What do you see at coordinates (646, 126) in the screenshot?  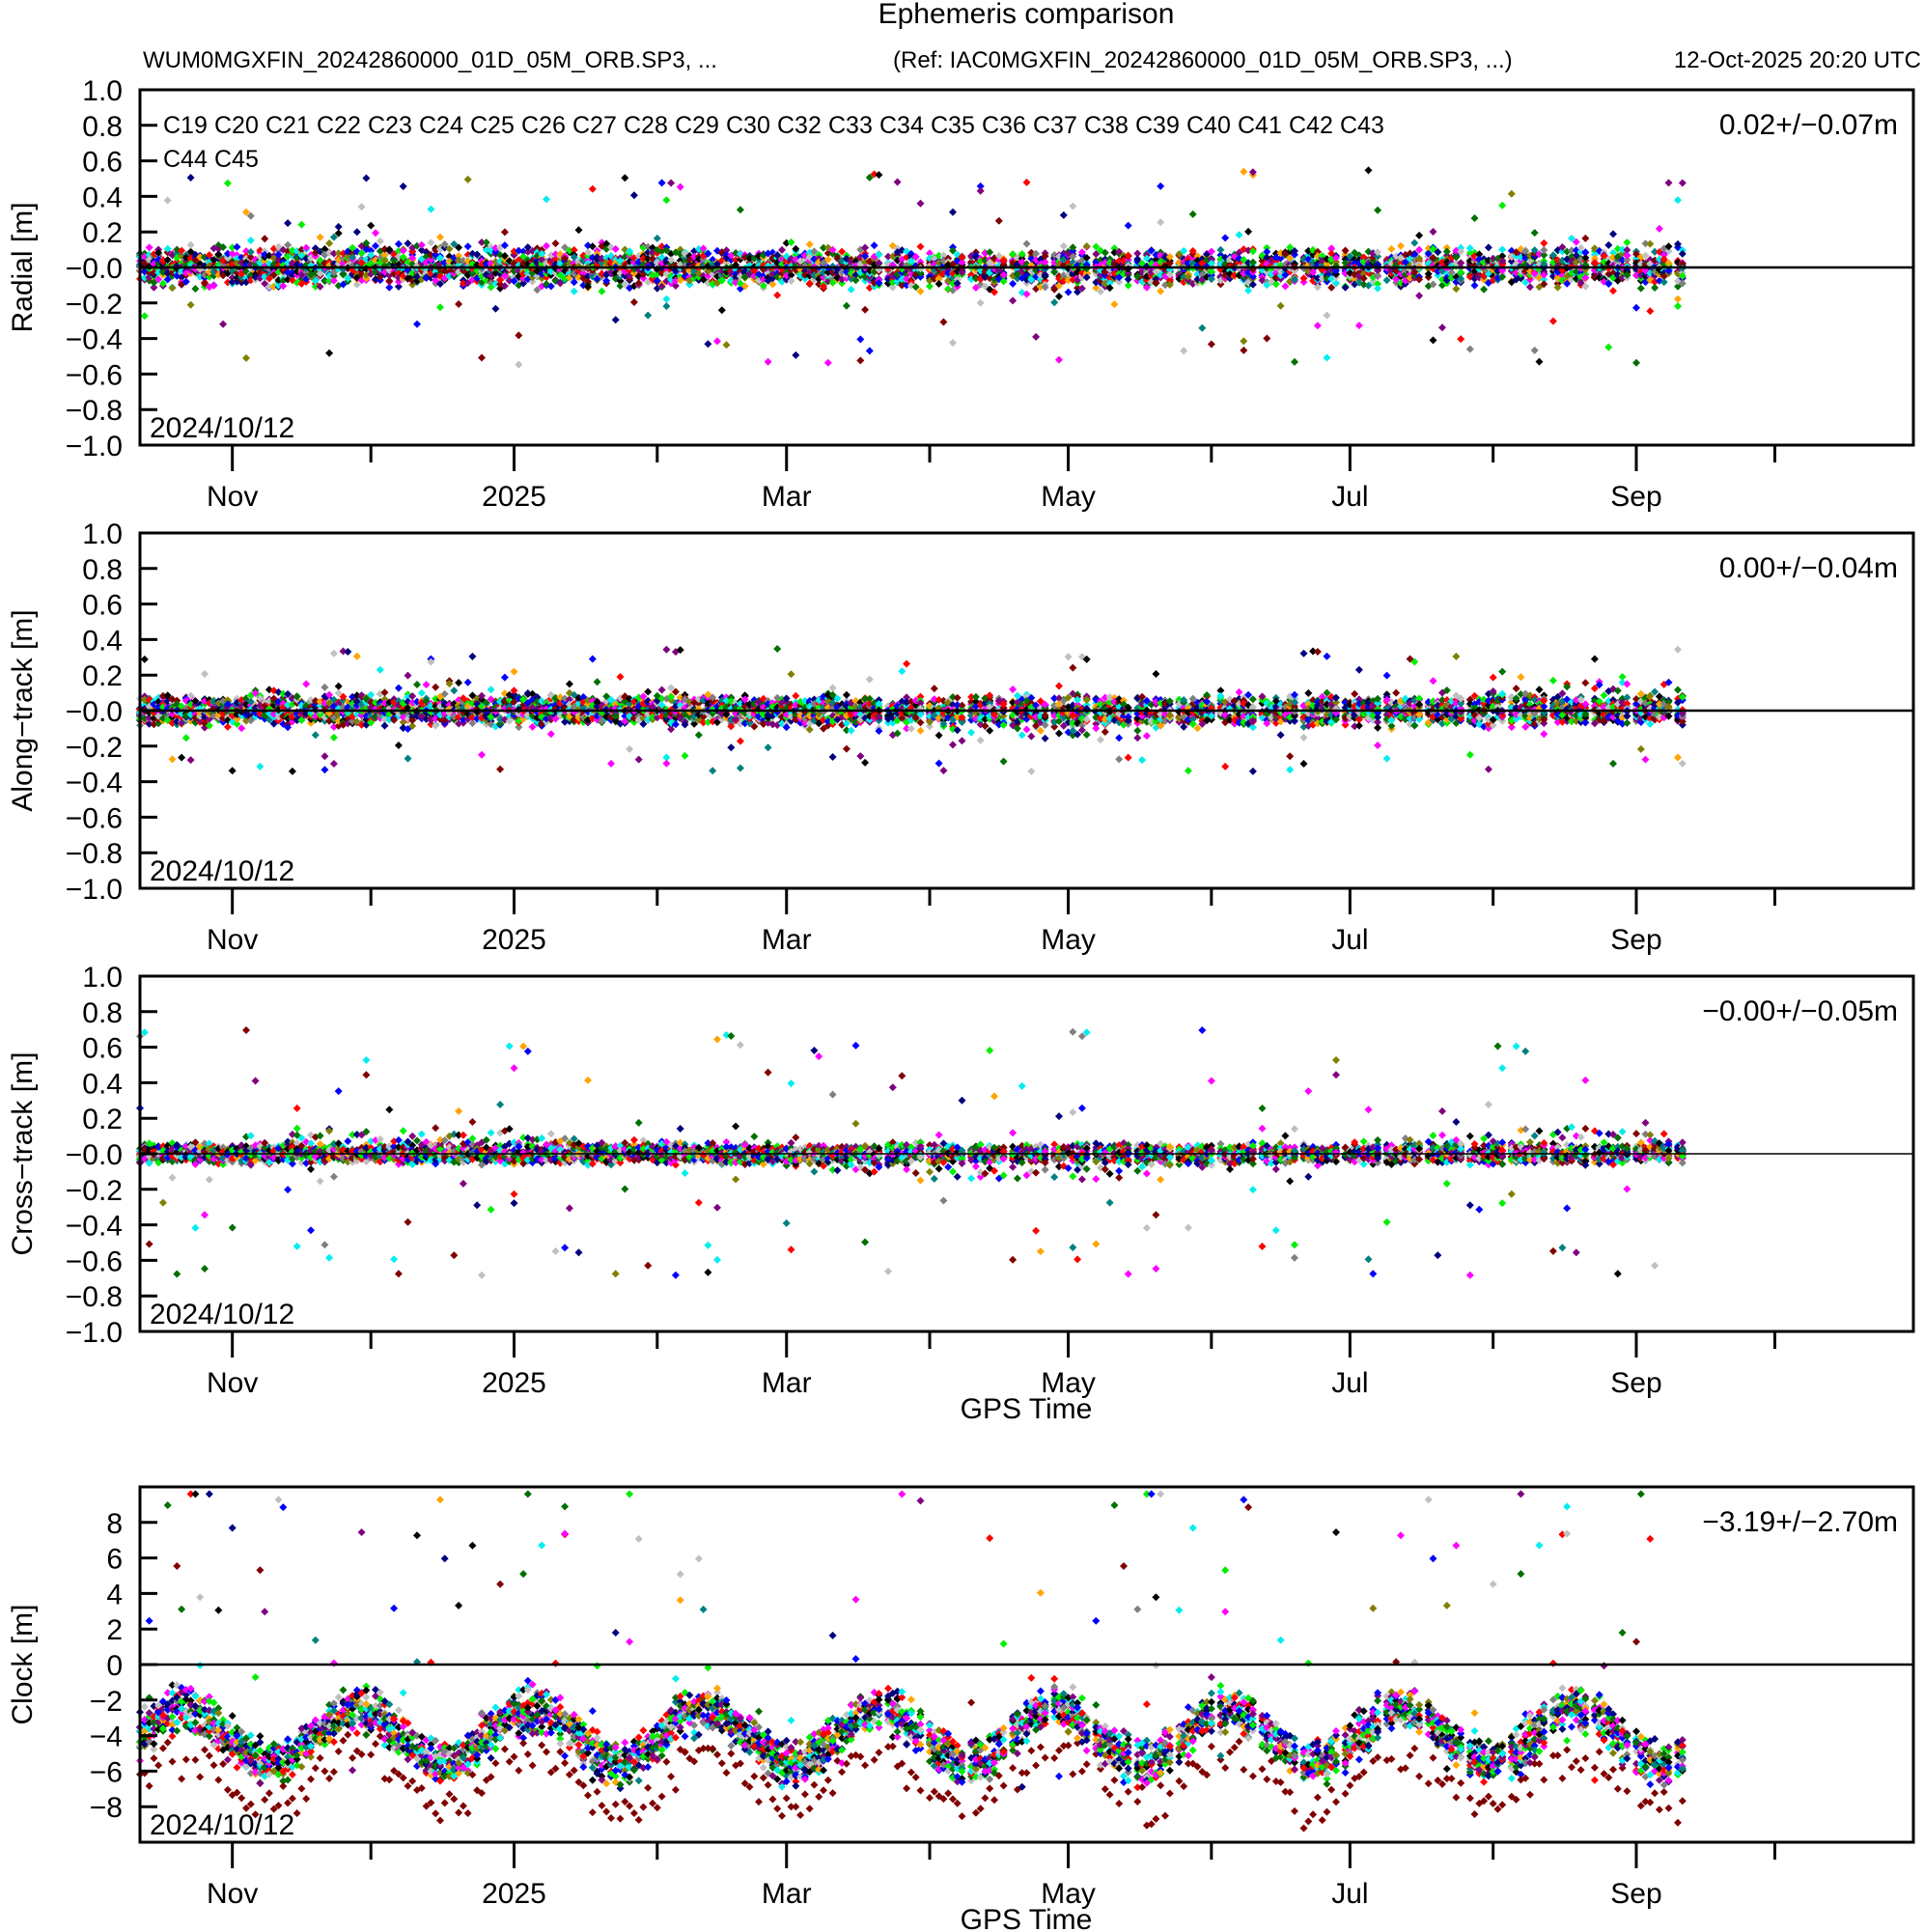 I see `legend-item-c28: C28` at bounding box center [646, 126].